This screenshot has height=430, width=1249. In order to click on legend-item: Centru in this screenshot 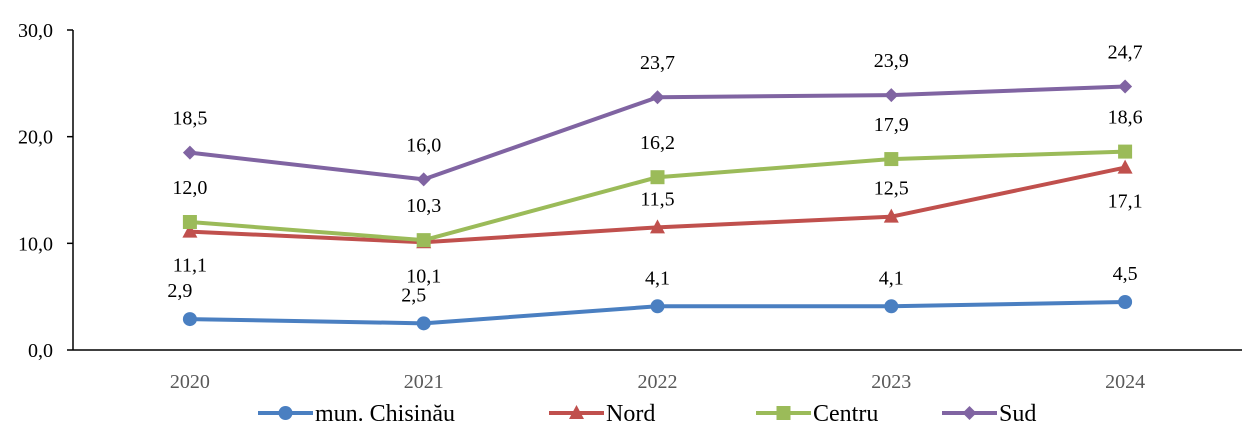, I will do `click(817, 414)`.